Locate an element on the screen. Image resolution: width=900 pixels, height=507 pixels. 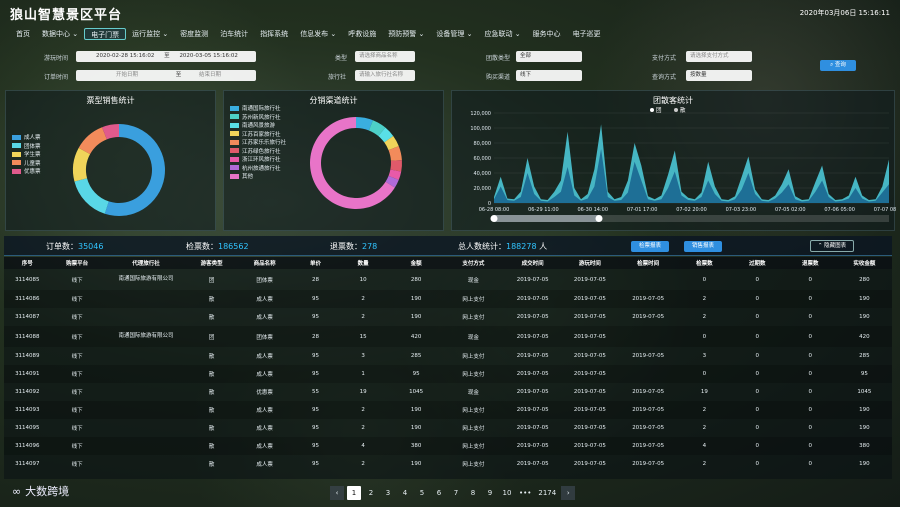
pay-select: 请选择支付方式 is located at coordinates (719, 56).